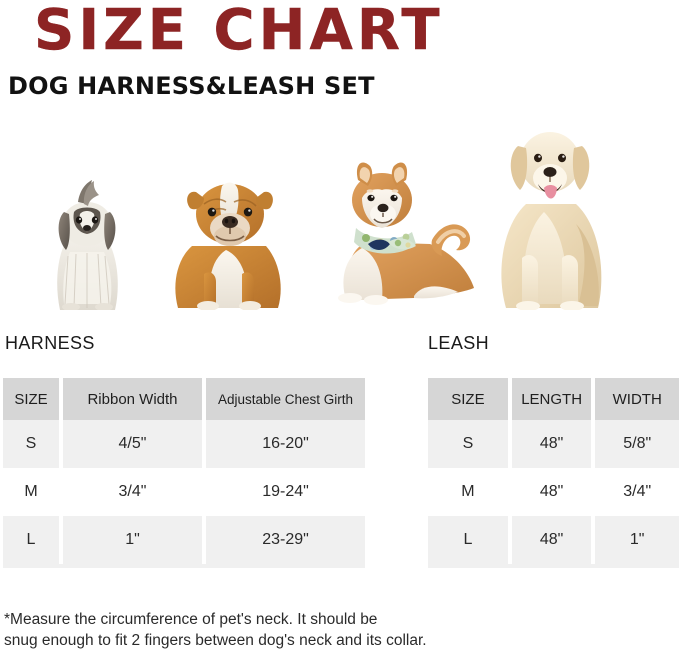 The width and height of the screenshot is (679, 656). What do you see at coordinates (470, 492) in the screenshot?
I see `leash-cell-size: M` at bounding box center [470, 492].